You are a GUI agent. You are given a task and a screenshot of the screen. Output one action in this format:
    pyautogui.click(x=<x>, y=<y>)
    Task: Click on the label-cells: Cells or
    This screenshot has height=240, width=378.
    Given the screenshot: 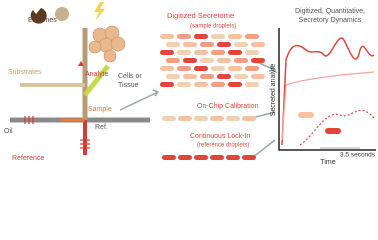 What is the action you would take?
    pyautogui.click(x=130, y=76)
    